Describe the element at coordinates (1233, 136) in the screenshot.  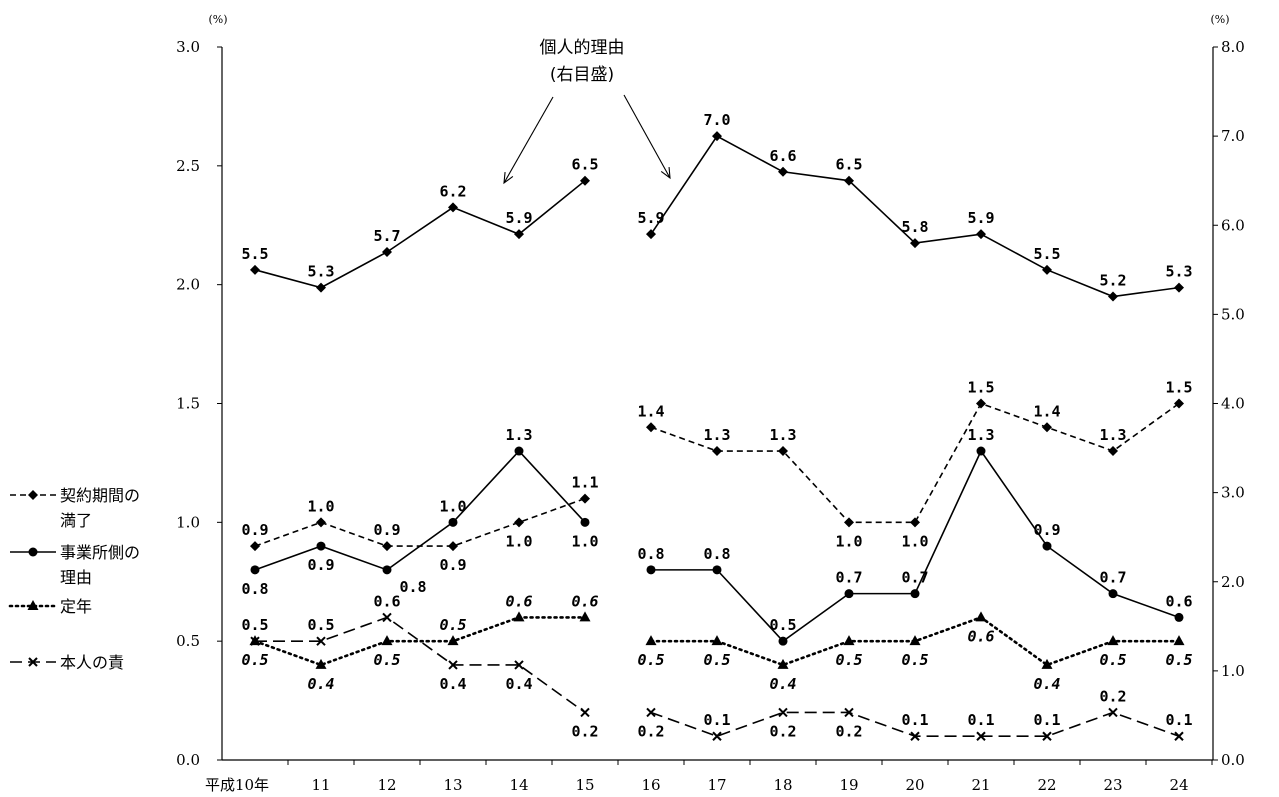
I see `y-right-tick-label: 7.0` at that location.